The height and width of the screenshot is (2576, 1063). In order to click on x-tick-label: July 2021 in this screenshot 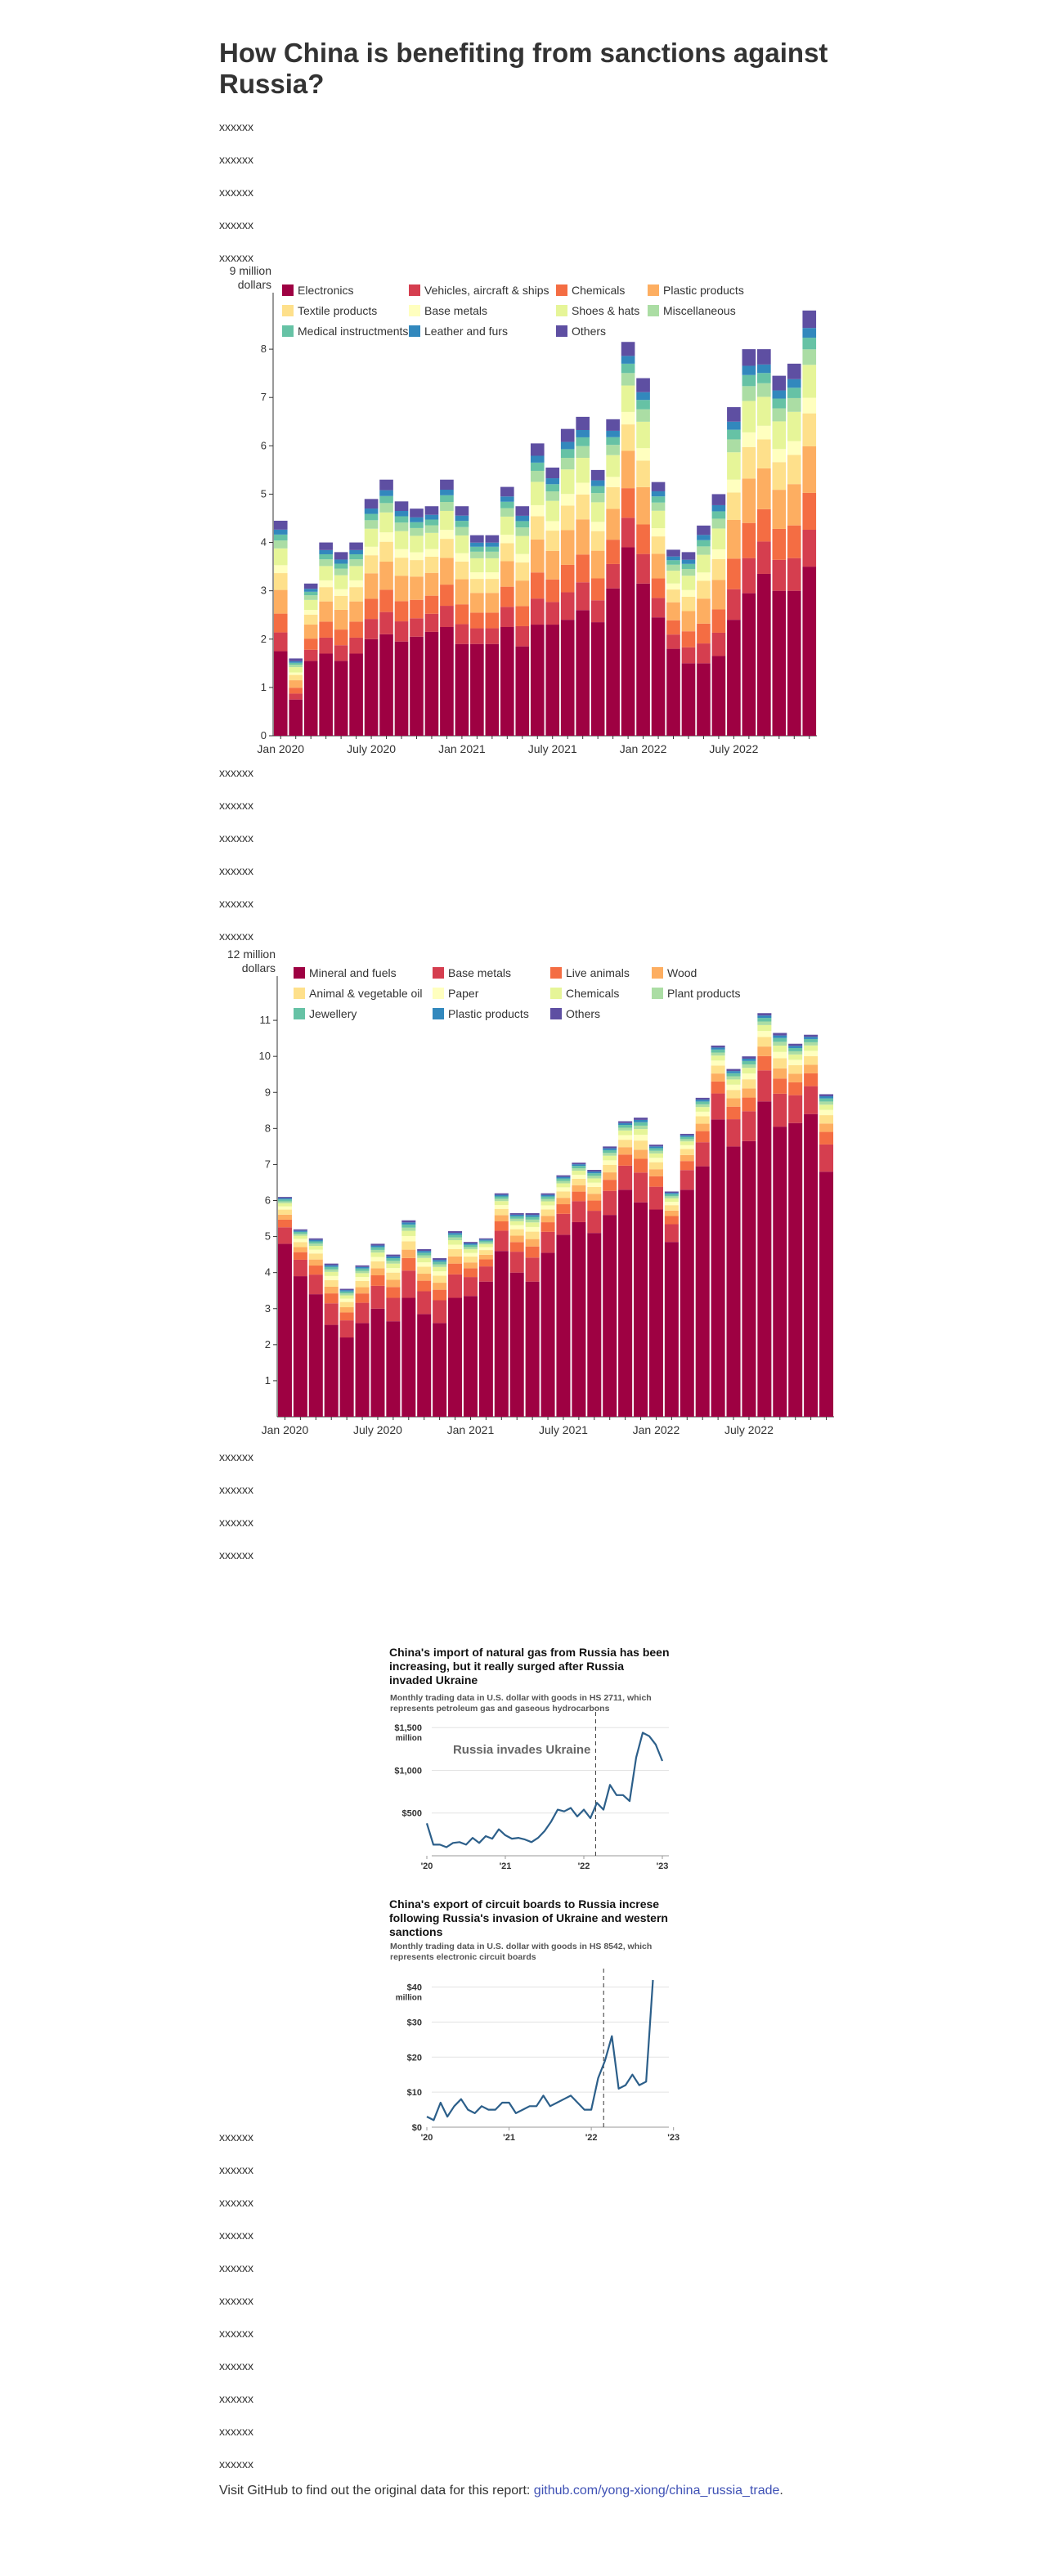, I will do `click(563, 1429)`.